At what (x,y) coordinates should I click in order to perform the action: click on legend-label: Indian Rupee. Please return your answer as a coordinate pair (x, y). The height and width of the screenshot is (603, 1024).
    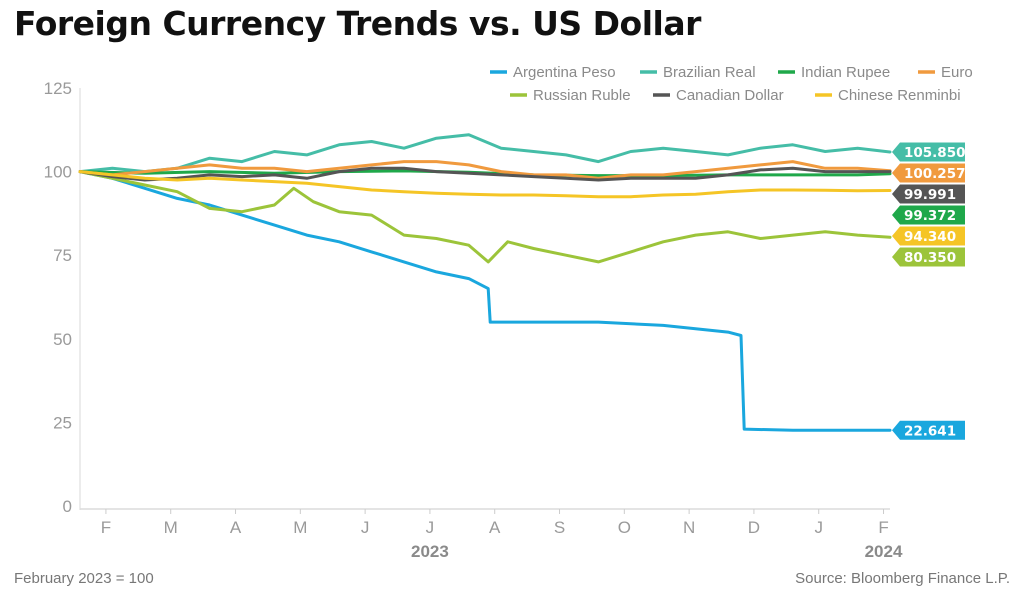
    Looking at the image, I should click on (845, 72).